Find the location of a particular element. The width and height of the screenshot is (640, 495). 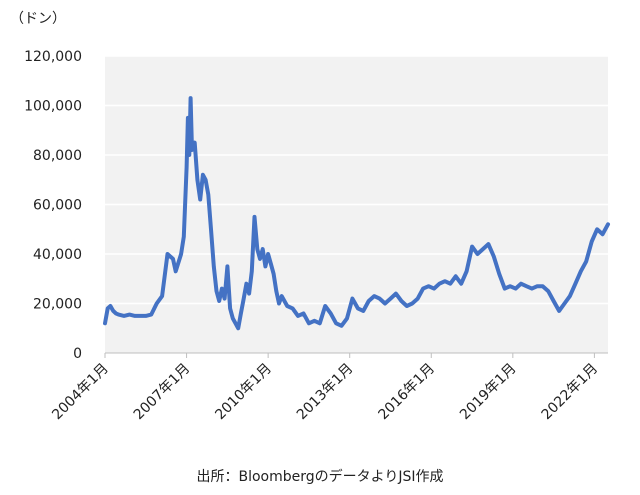

axes is located at coordinates (356, 355).